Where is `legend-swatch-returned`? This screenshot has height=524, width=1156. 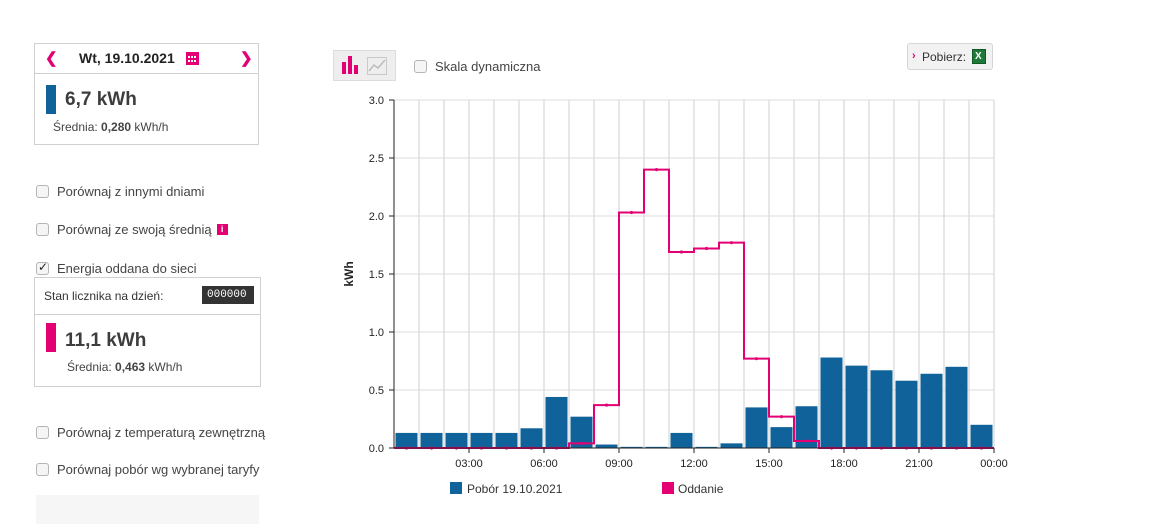
legend-swatch-returned is located at coordinates (668, 488).